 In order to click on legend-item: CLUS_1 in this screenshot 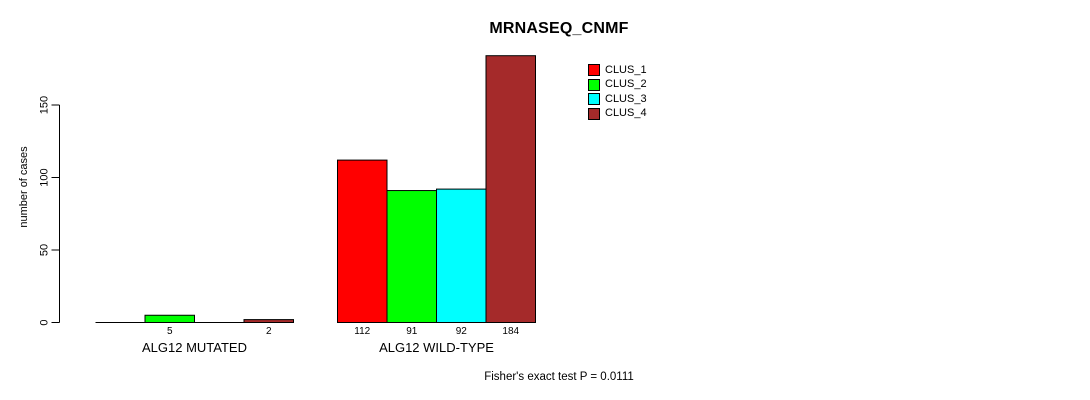, I will do `click(617, 70)`.